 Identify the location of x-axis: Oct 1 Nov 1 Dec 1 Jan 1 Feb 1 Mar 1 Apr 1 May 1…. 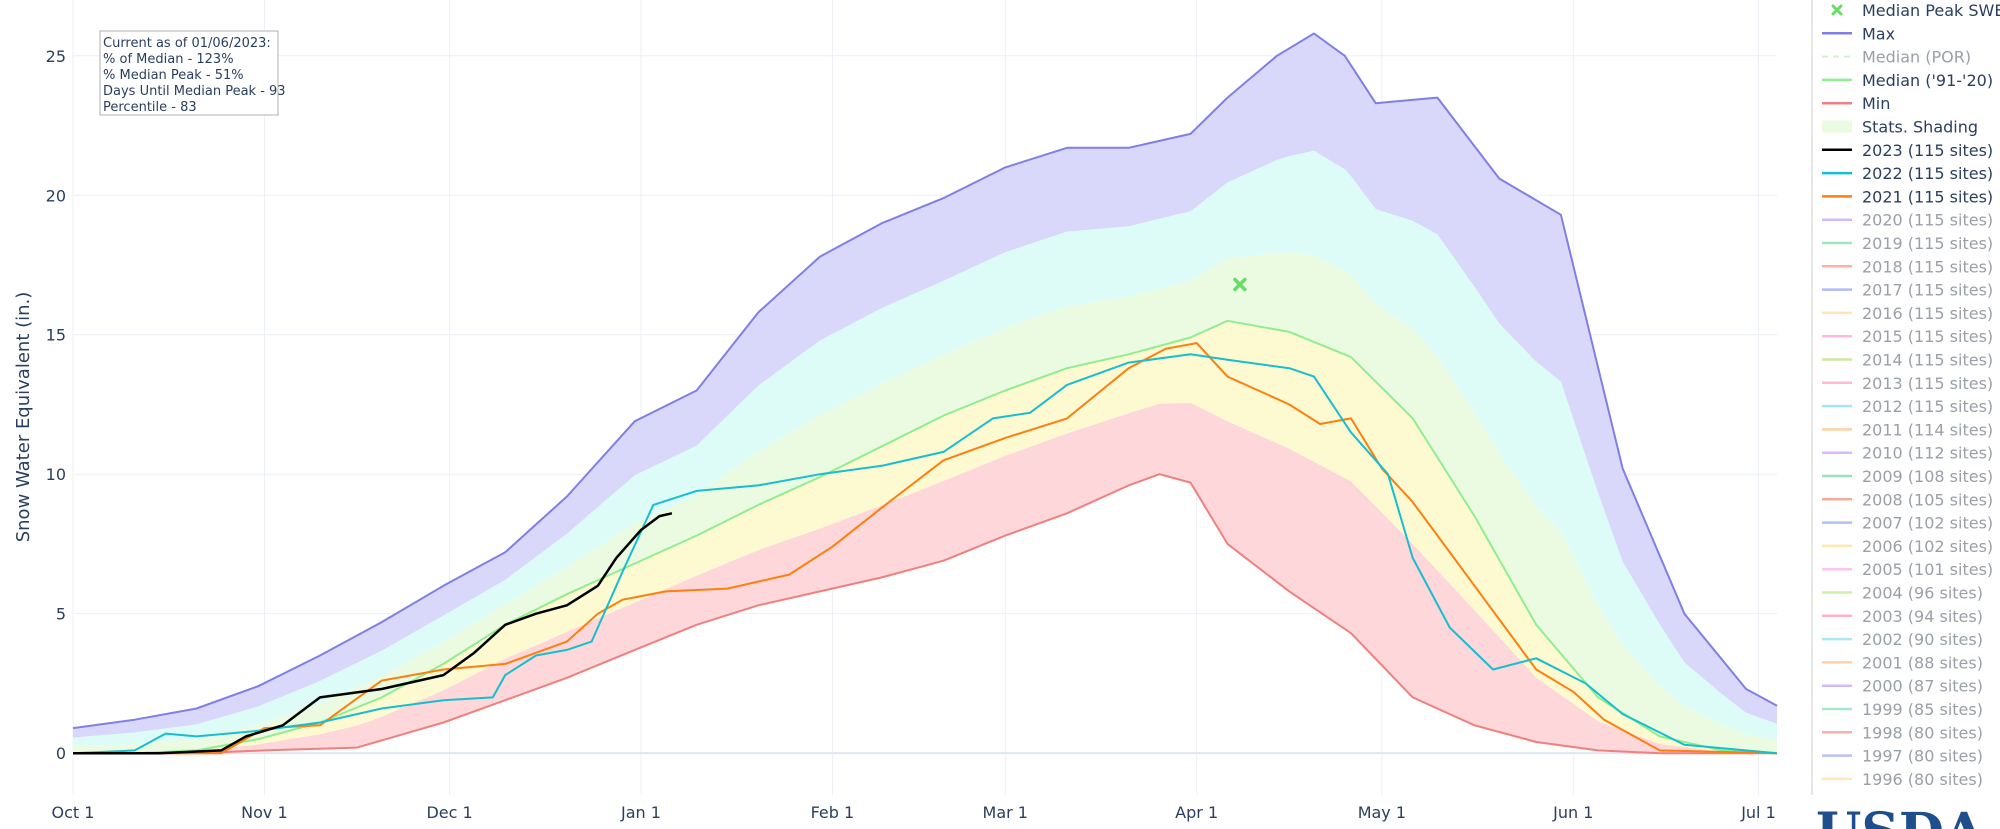
(914, 812).